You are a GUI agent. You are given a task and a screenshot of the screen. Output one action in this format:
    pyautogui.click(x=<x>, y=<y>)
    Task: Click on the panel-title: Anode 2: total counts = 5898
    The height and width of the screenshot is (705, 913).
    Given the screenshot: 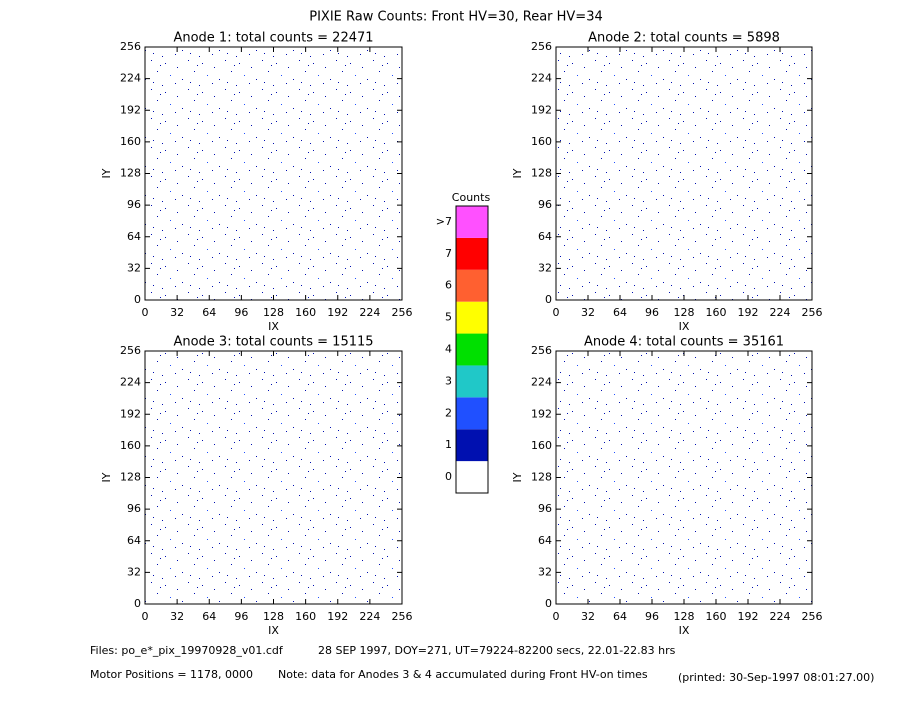 What is the action you would take?
    pyautogui.click(x=684, y=38)
    